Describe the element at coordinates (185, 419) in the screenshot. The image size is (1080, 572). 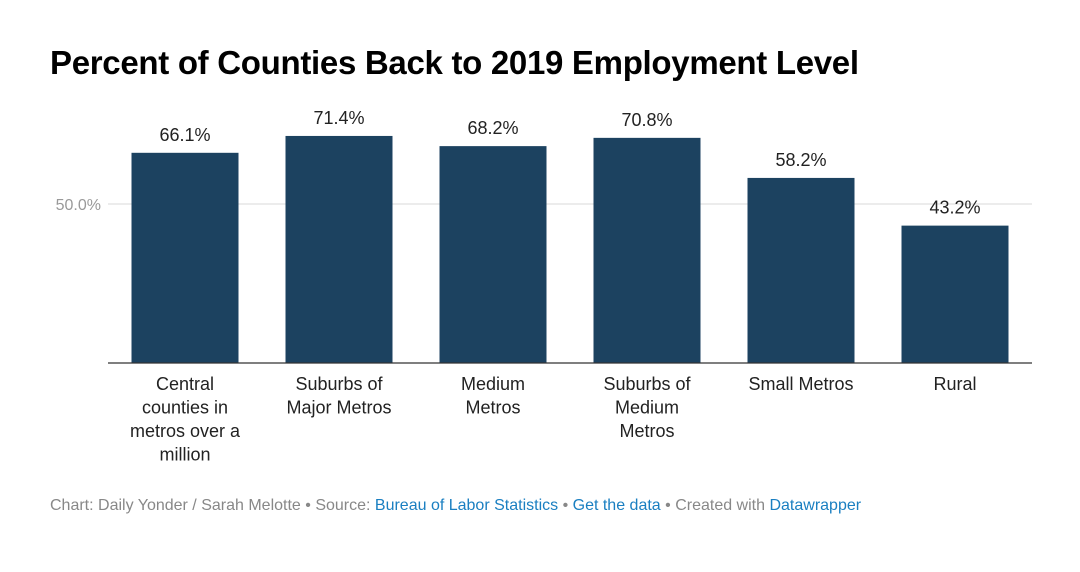
I see `x-category-label: Central counties in metros over a million` at that location.